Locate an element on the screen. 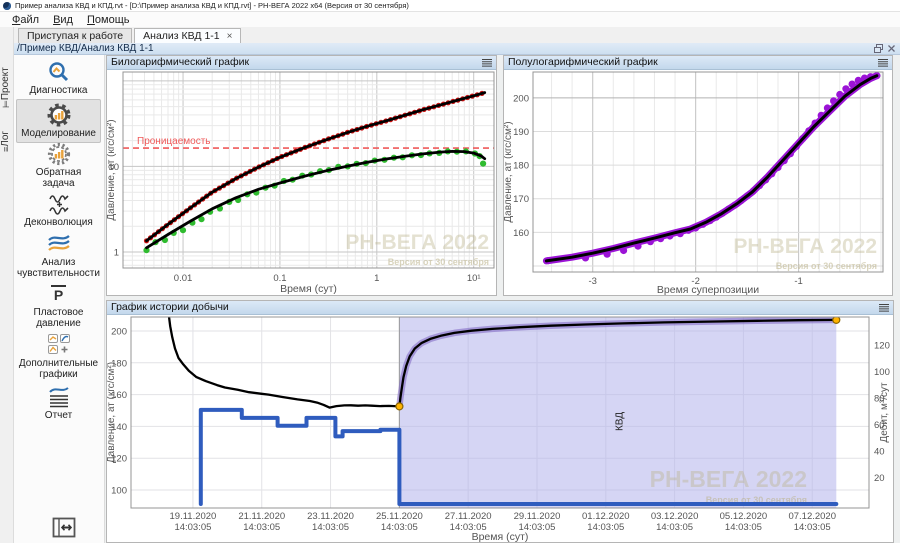 This screenshot has height=543, width=900. svg-text: 0.01 is located at coordinates (183, 278).